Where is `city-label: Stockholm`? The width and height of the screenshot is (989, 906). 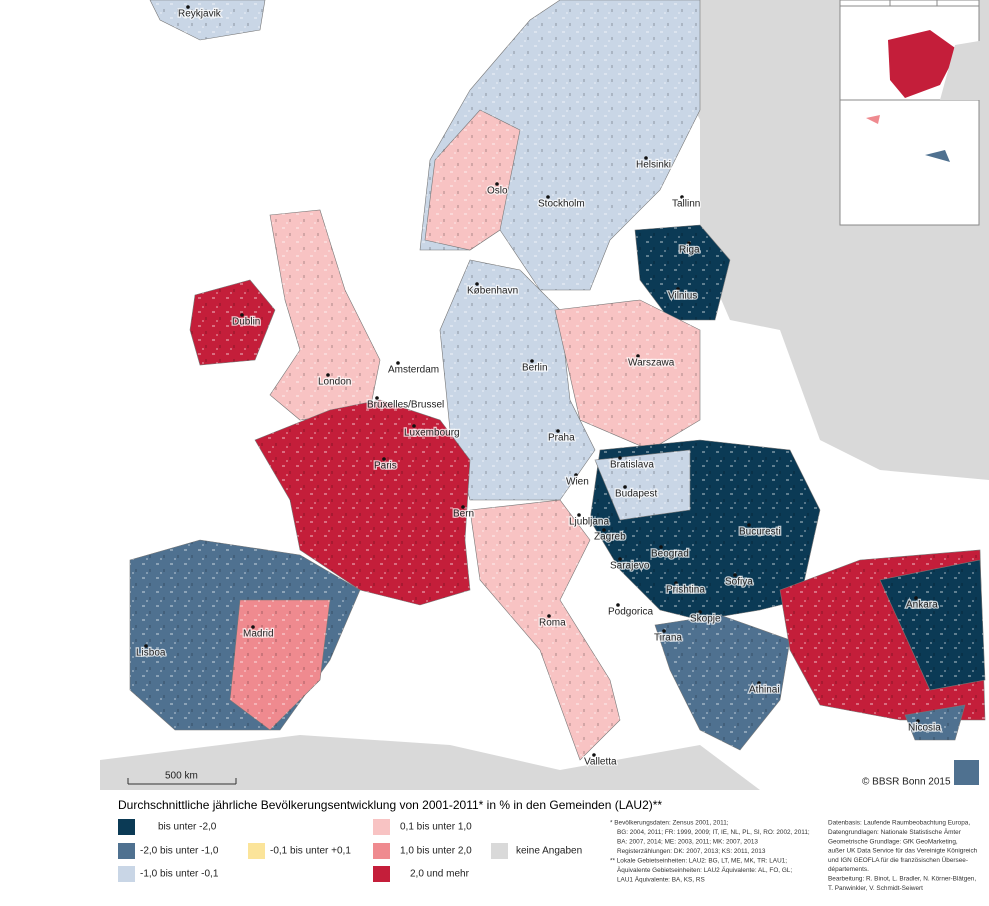
city-label: Stockholm is located at coordinates (561, 204).